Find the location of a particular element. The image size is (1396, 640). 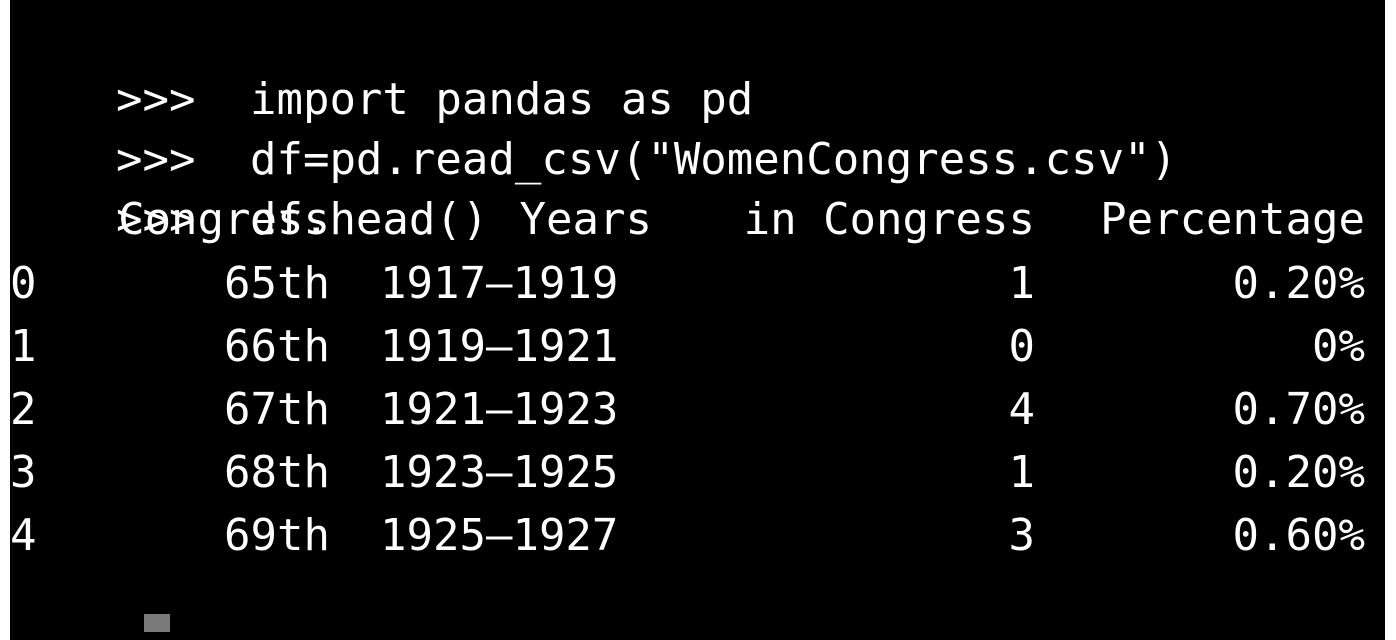

cell-congress: 69th is located at coordinates (277, 535).